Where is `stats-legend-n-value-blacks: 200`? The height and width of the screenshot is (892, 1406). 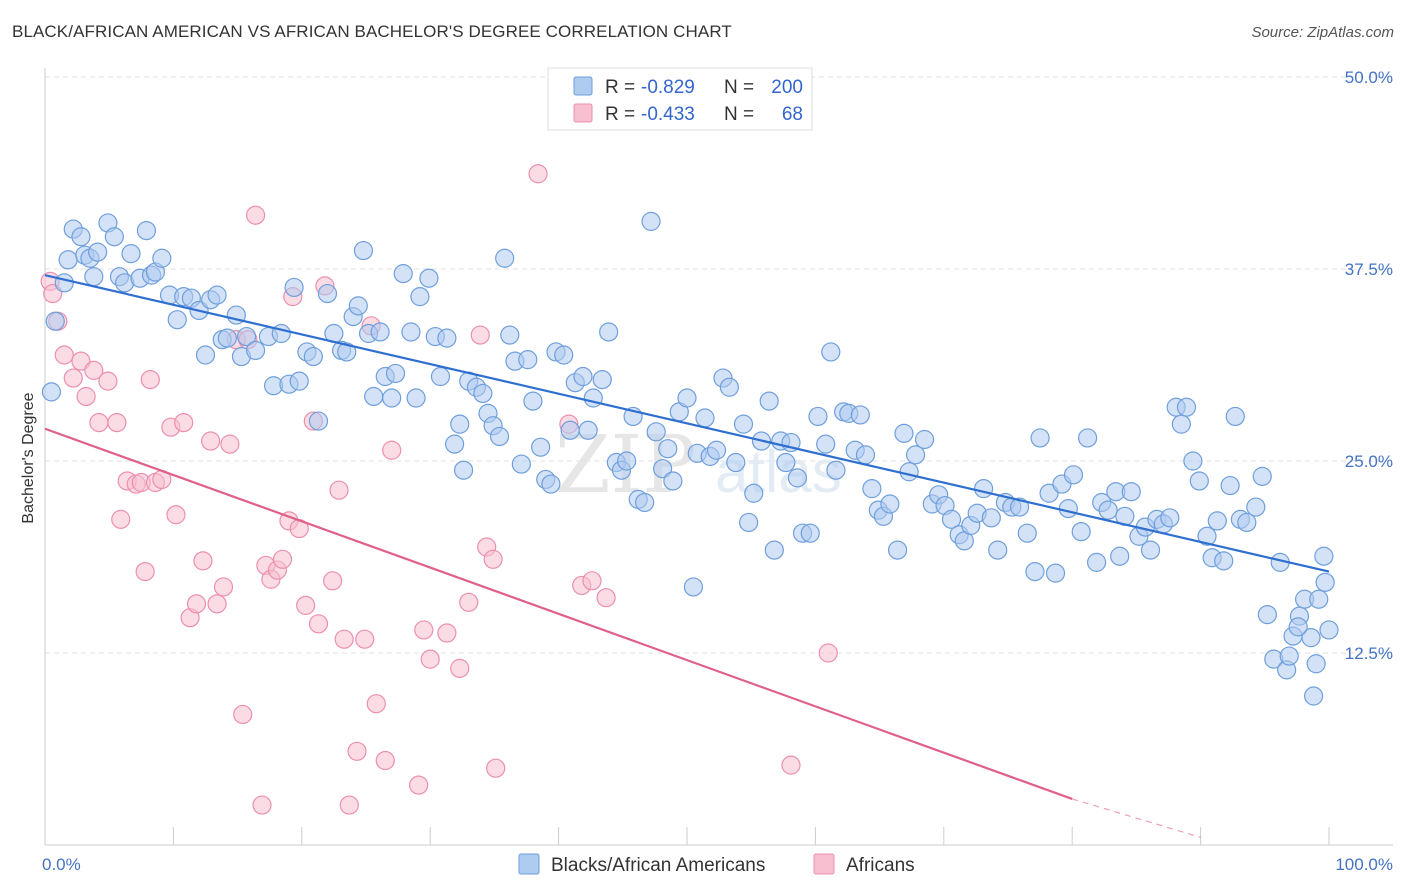
stats-legend-n-value-blacks: 200 is located at coordinates (787, 87).